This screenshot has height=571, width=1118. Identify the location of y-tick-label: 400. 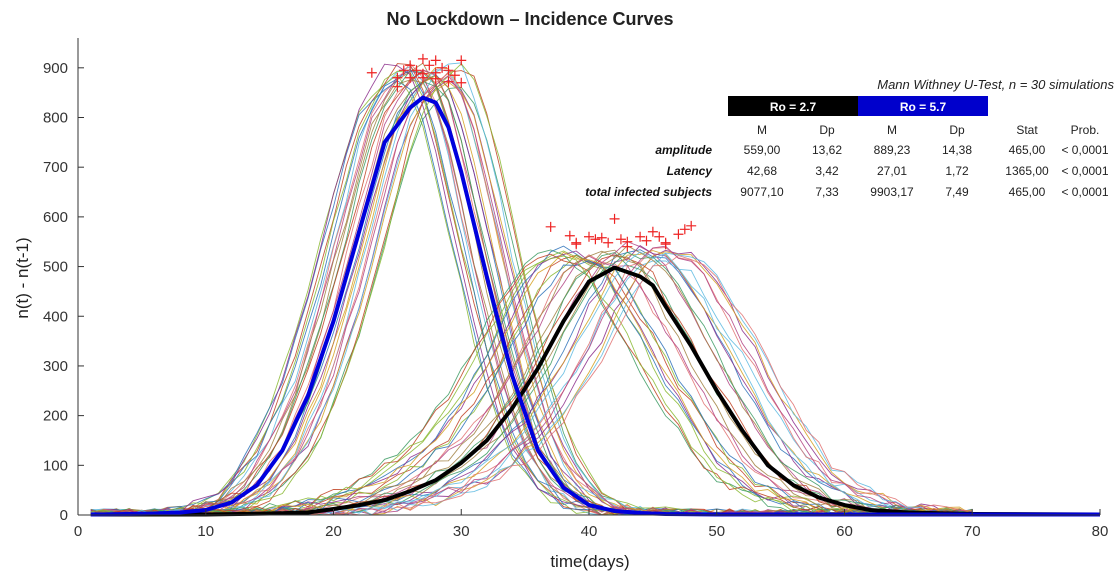
(55, 316).